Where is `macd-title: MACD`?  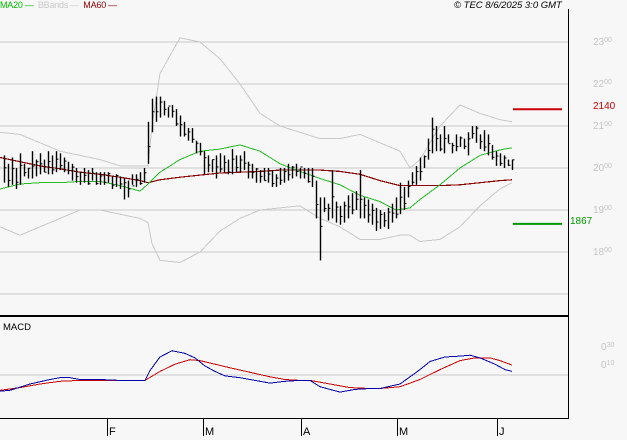 macd-title: MACD is located at coordinates (17, 327).